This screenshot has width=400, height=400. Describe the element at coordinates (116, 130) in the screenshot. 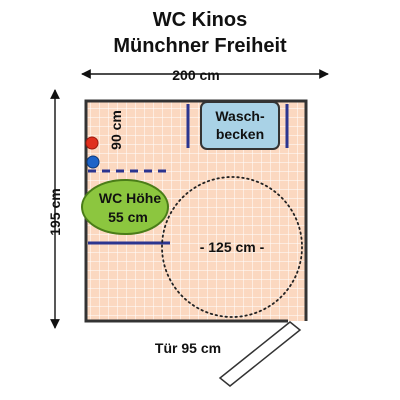

I see `side-clearance-label: 90 cm` at that location.